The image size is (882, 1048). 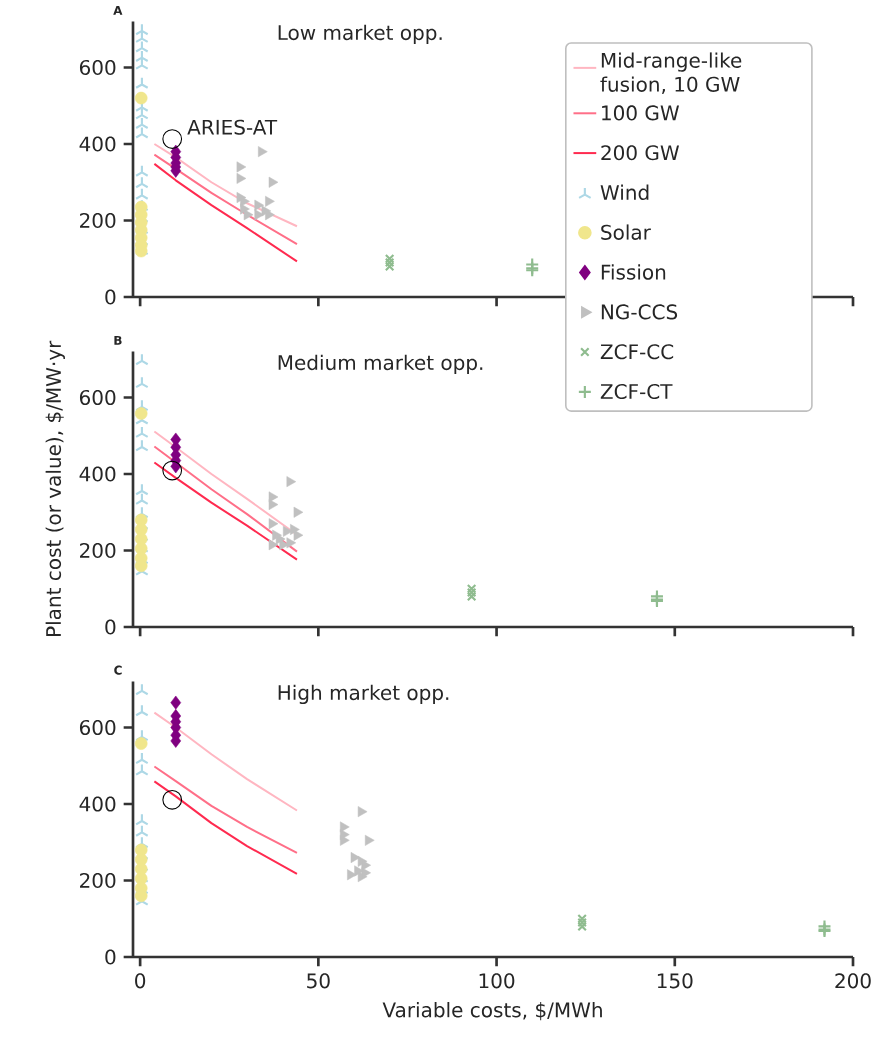 What do you see at coordinates (118, 670) in the screenshot?
I see `text: C` at bounding box center [118, 670].